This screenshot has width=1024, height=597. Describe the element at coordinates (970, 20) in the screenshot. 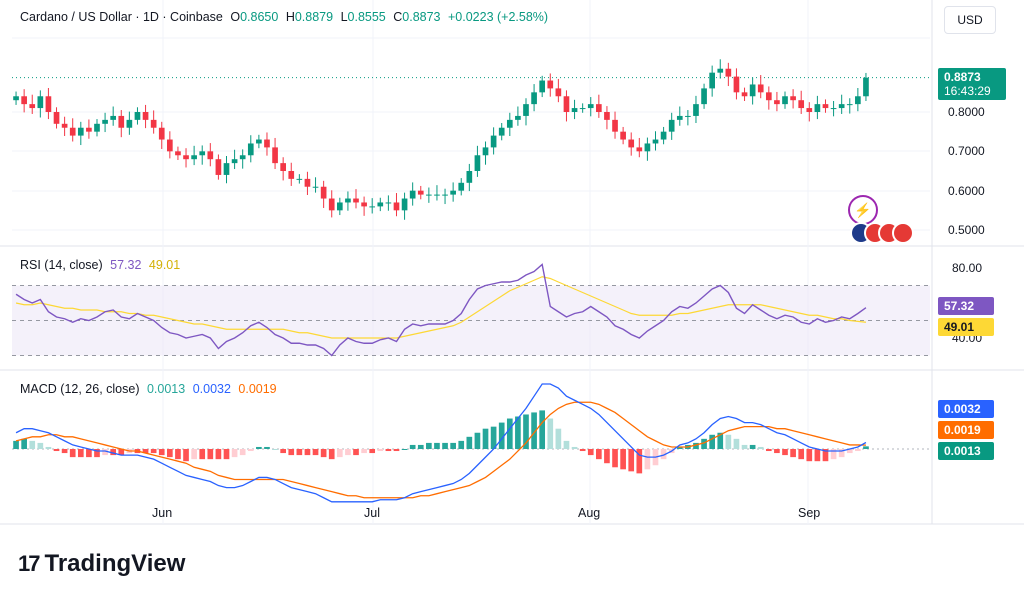

I see `currency-button: USD` at that location.